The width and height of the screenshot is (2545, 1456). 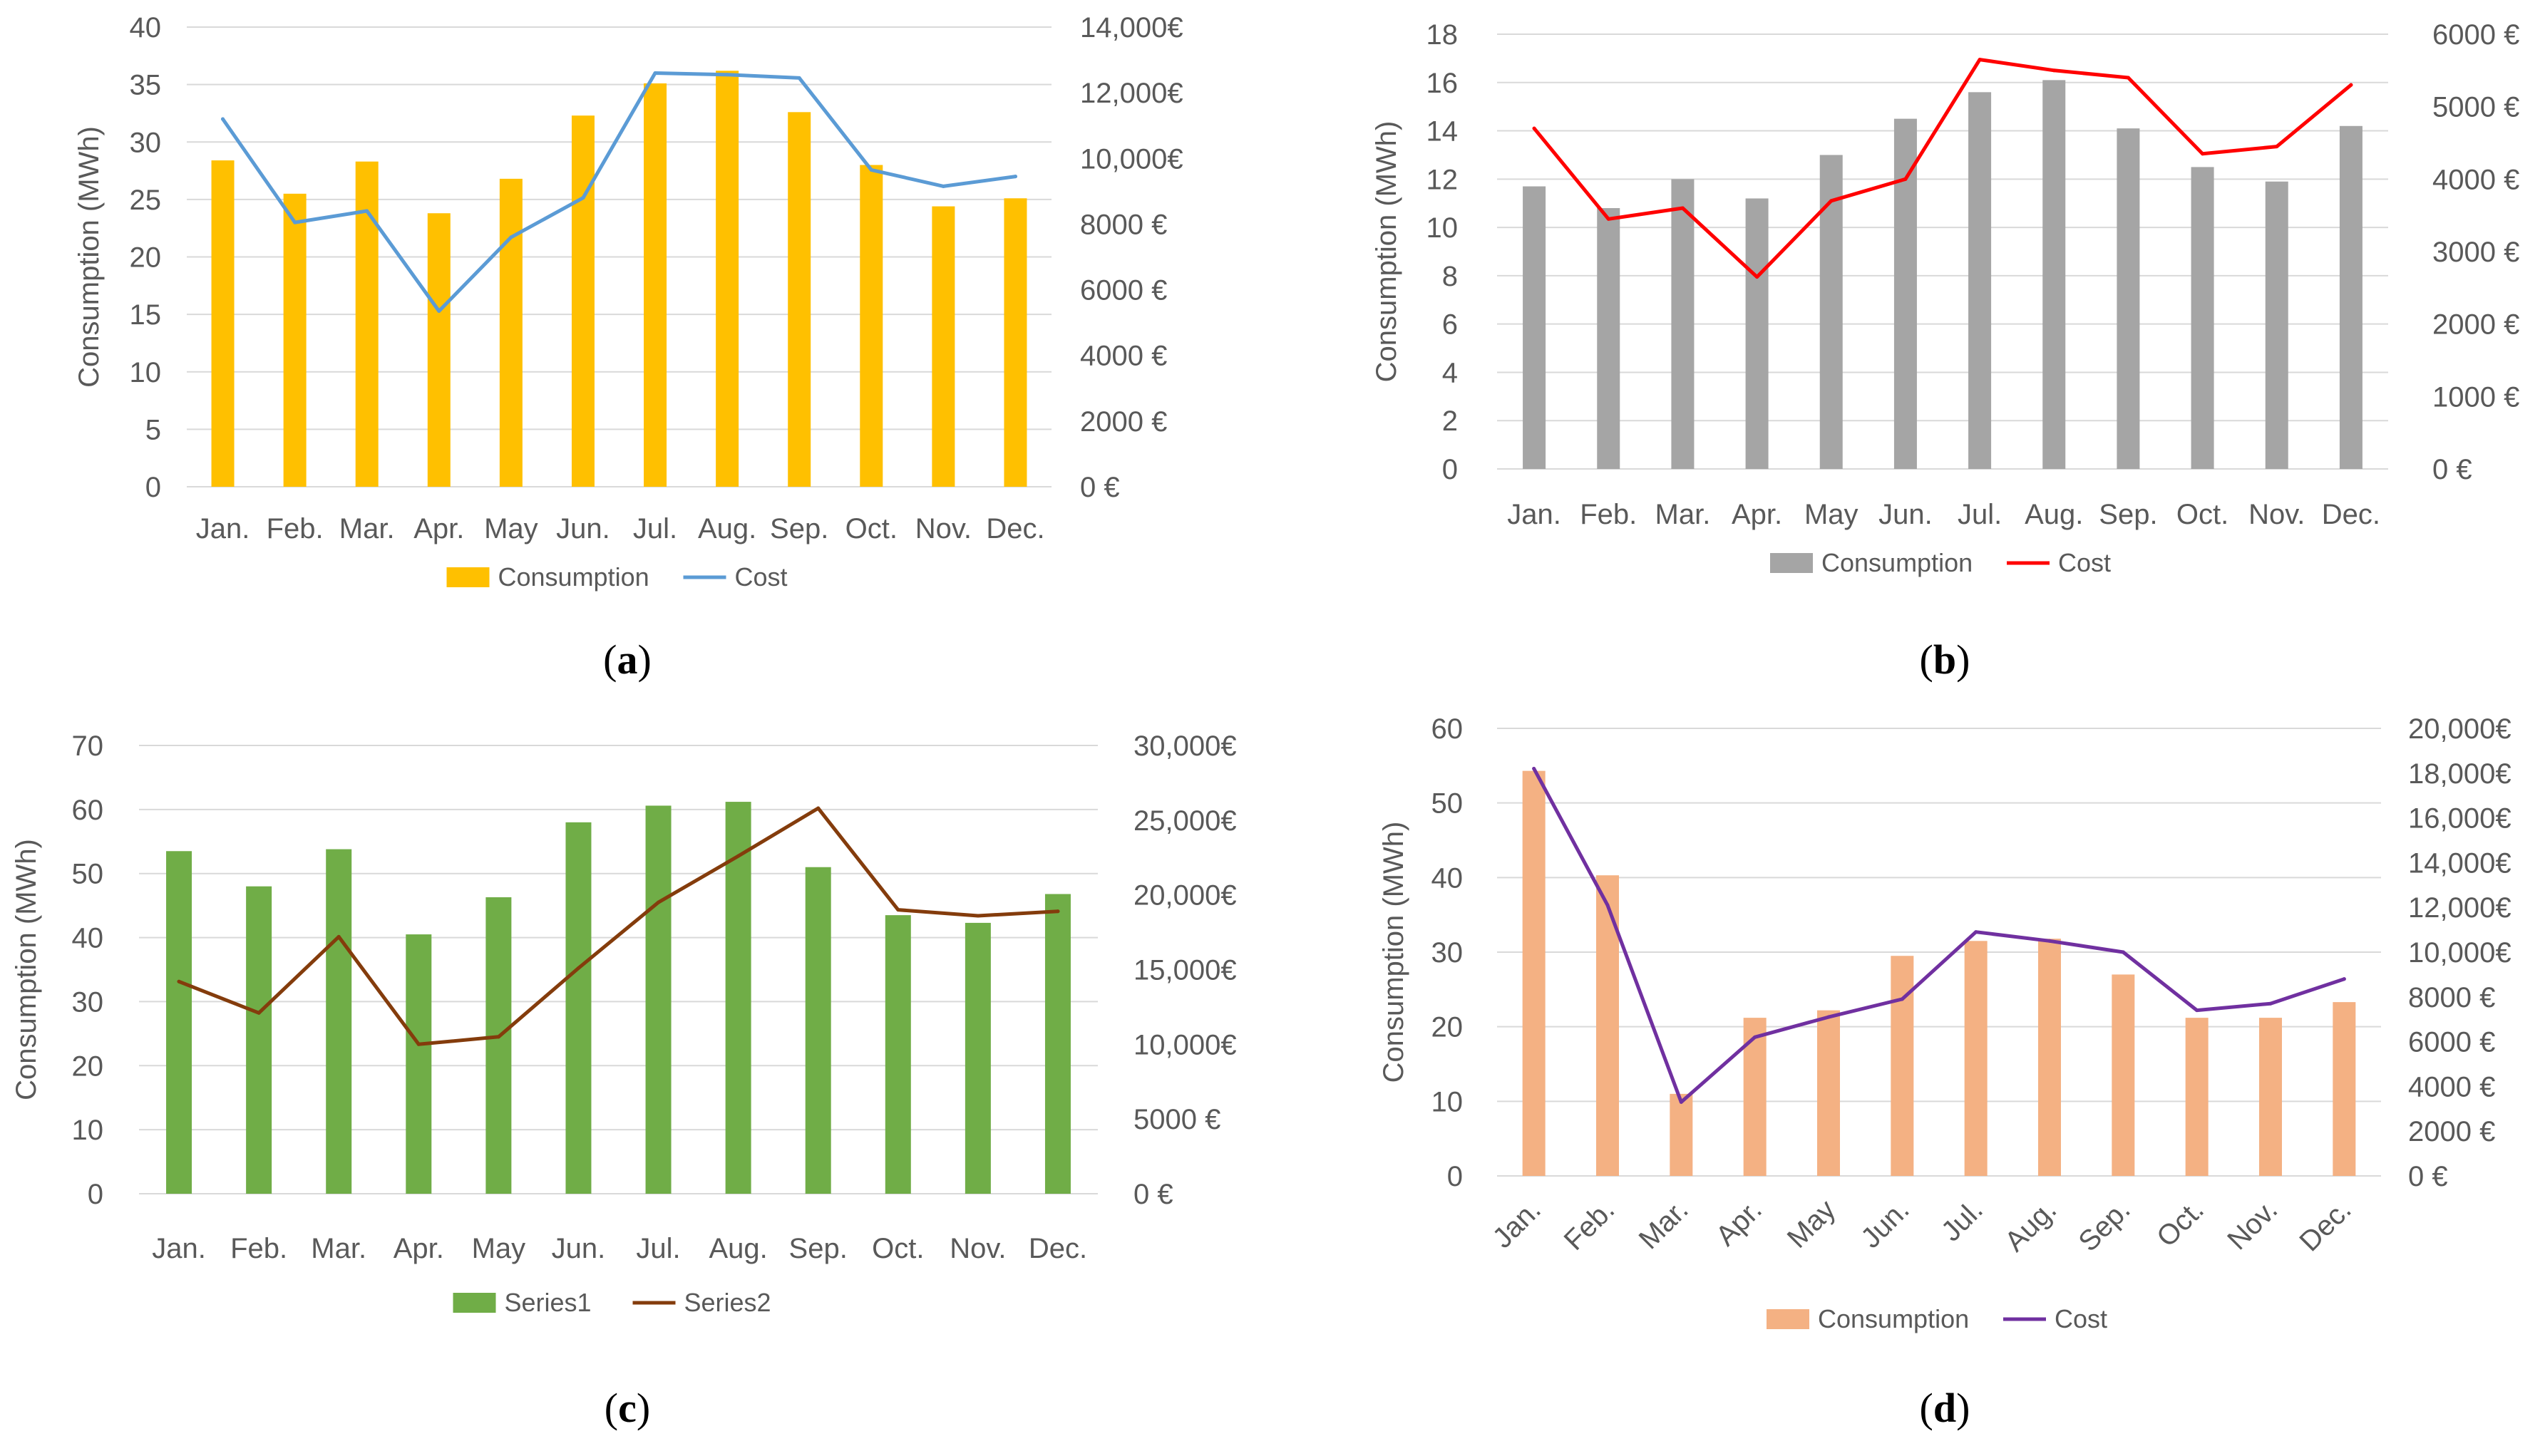 I want to click on y2-tick-label: 8000 €, so click(x=1123, y=224).